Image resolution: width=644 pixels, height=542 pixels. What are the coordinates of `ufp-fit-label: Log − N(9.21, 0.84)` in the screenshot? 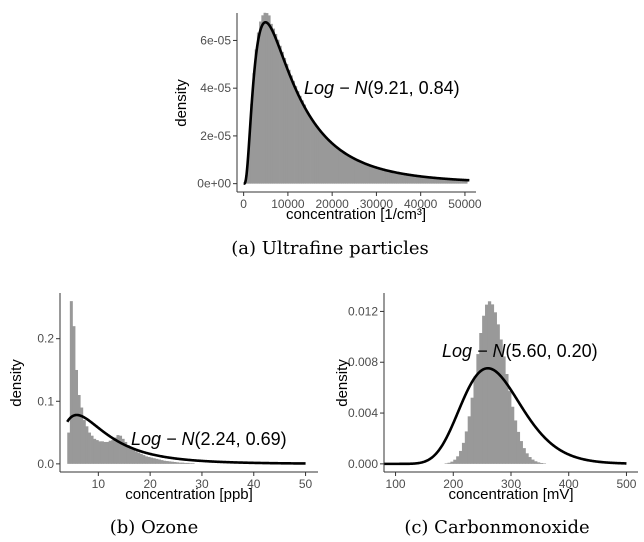 It's located at (382, 88).